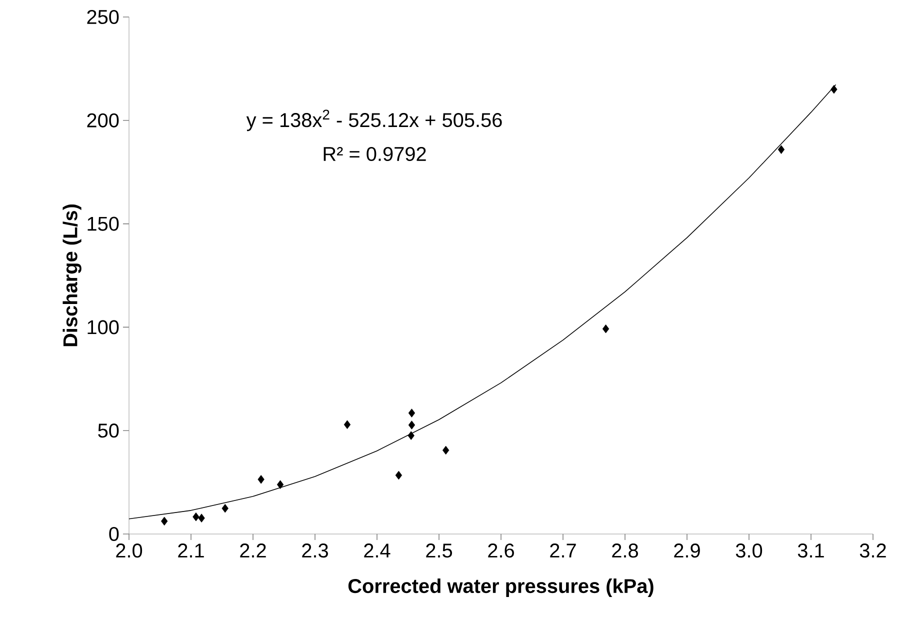  I want to click on x-tick-label: 2.3, so click(315, 551).